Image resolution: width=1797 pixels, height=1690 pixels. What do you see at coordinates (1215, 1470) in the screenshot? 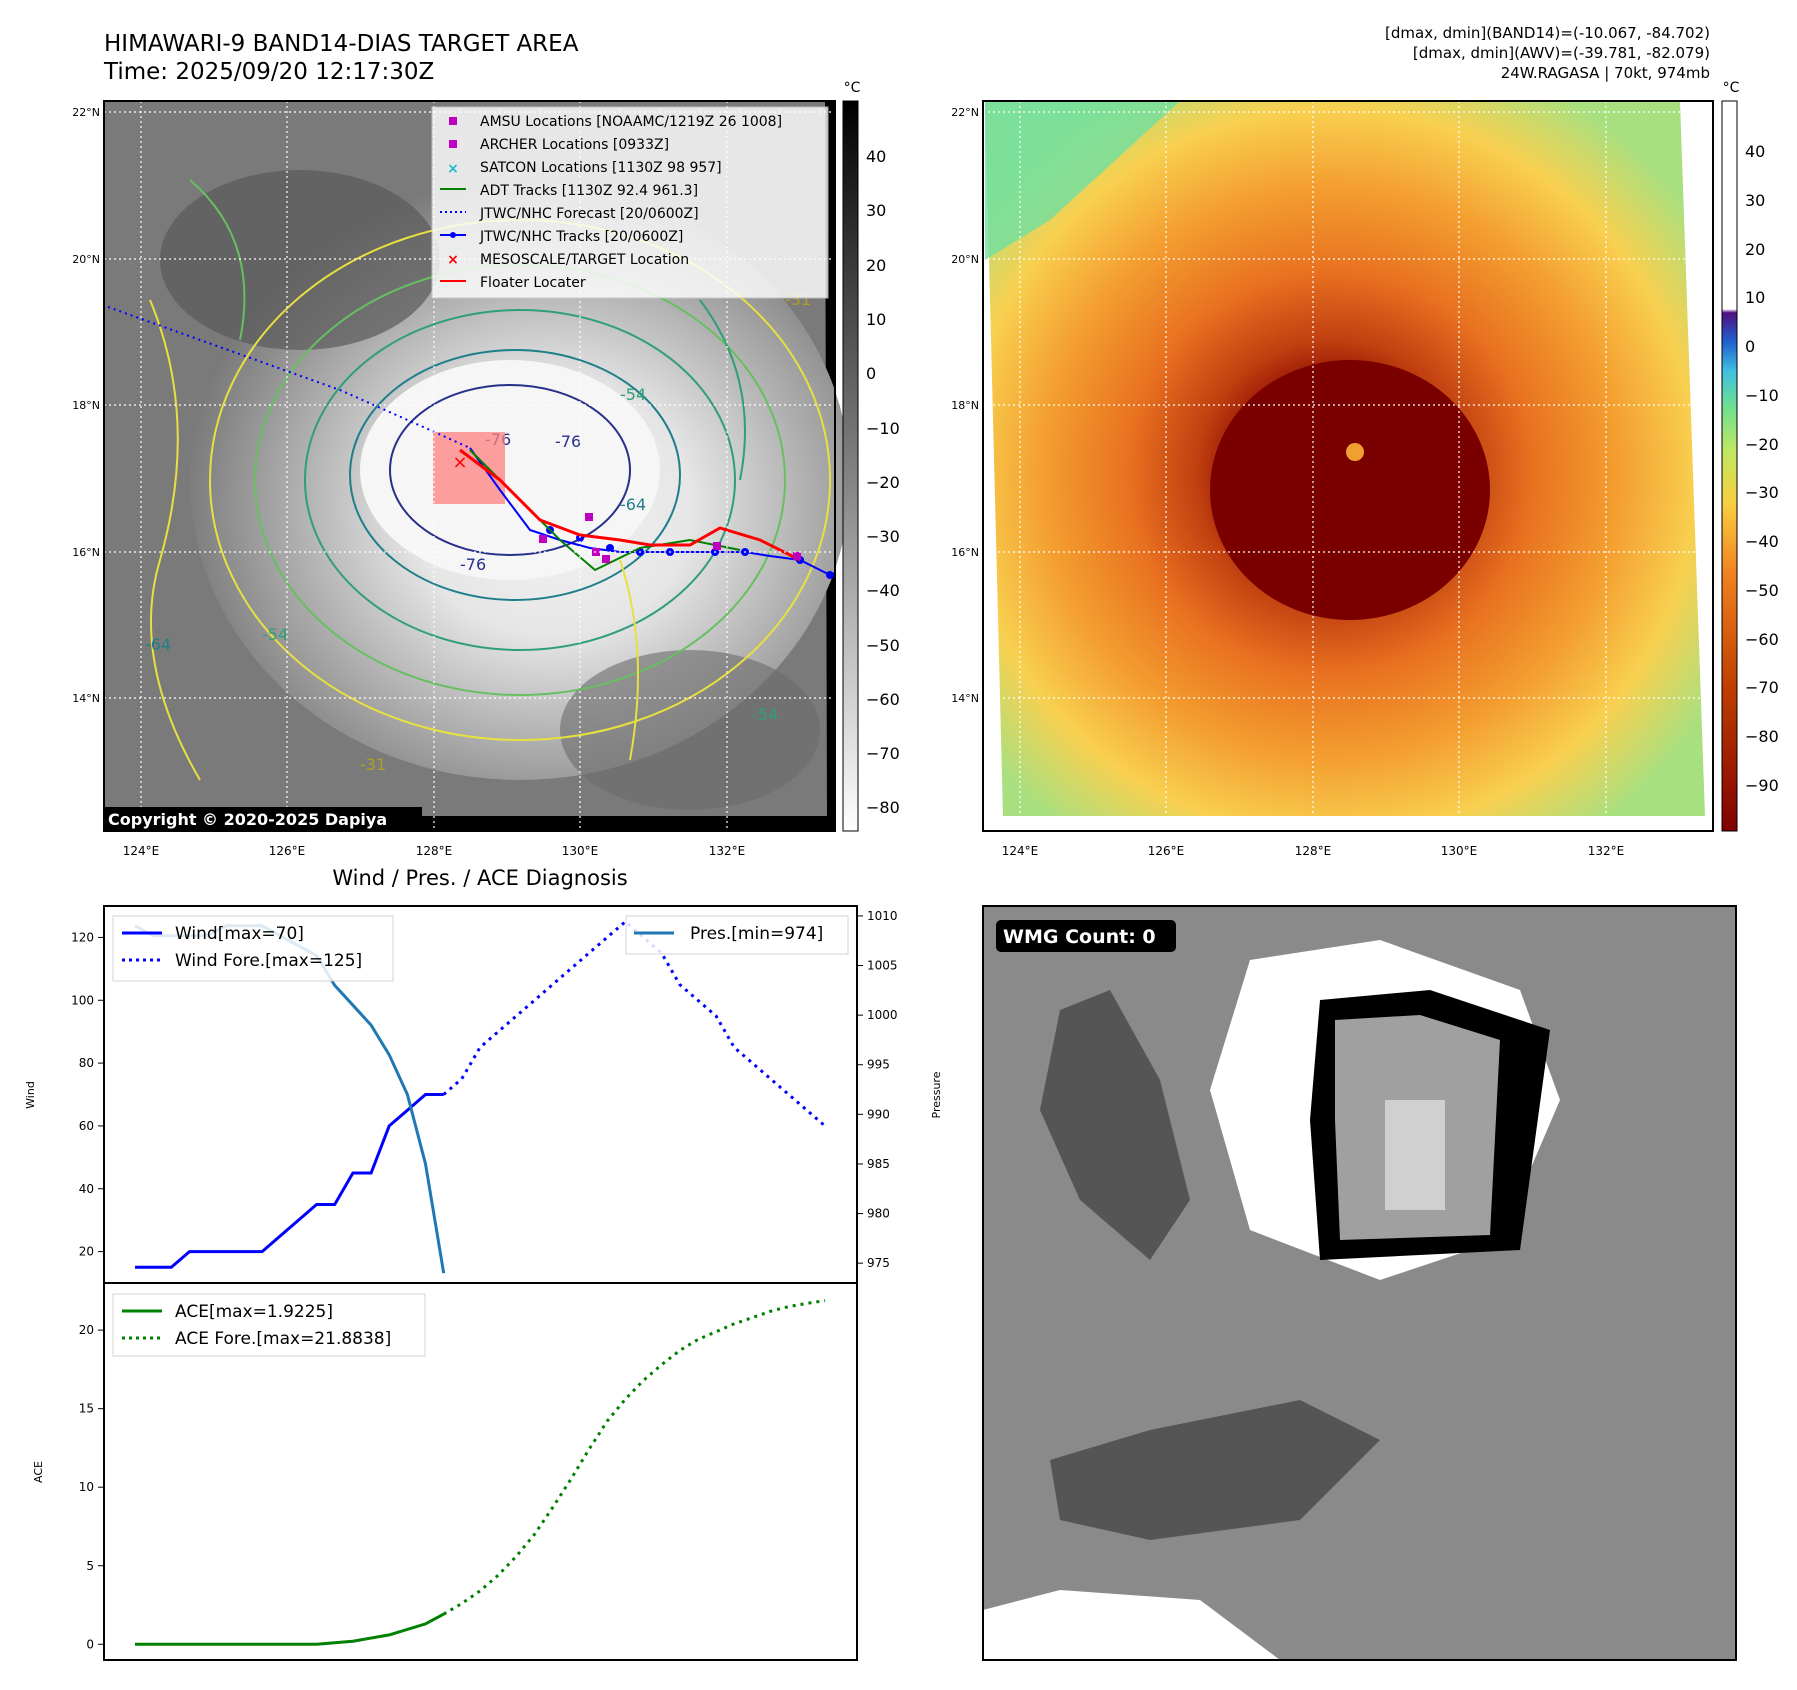
I see `wmg-dark-region-south` at bounding box center [1215, 1470].